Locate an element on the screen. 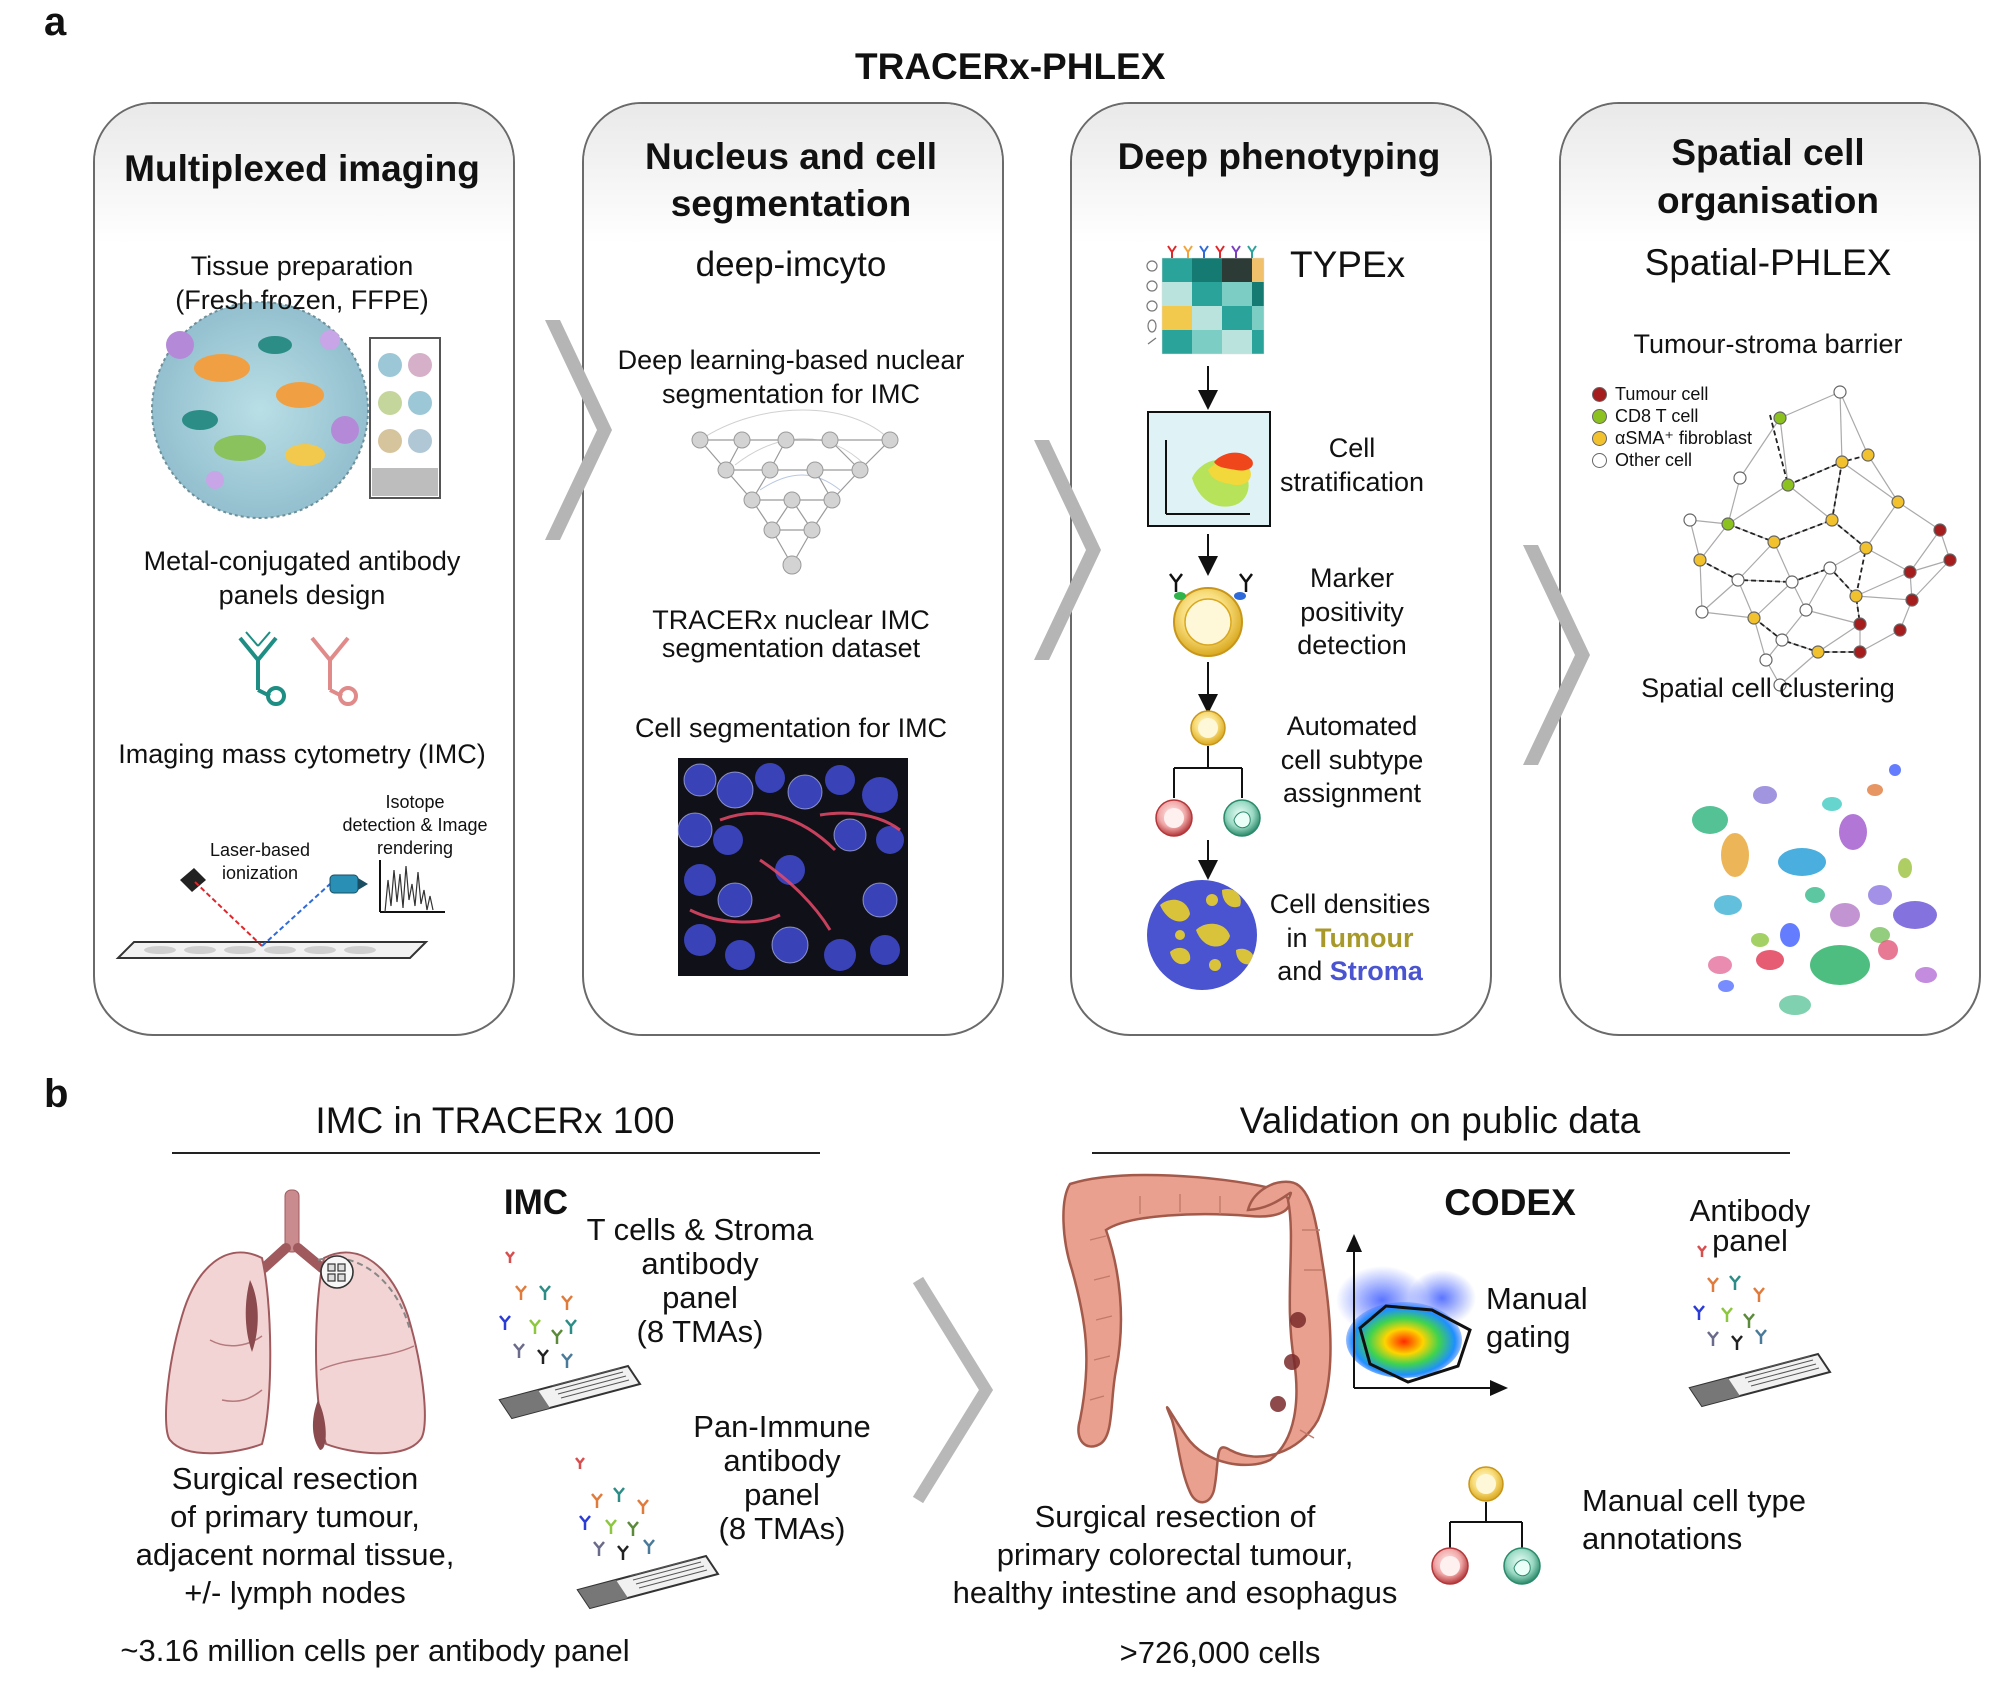  antibody-pink-icon is located at coordinates (334, 671).